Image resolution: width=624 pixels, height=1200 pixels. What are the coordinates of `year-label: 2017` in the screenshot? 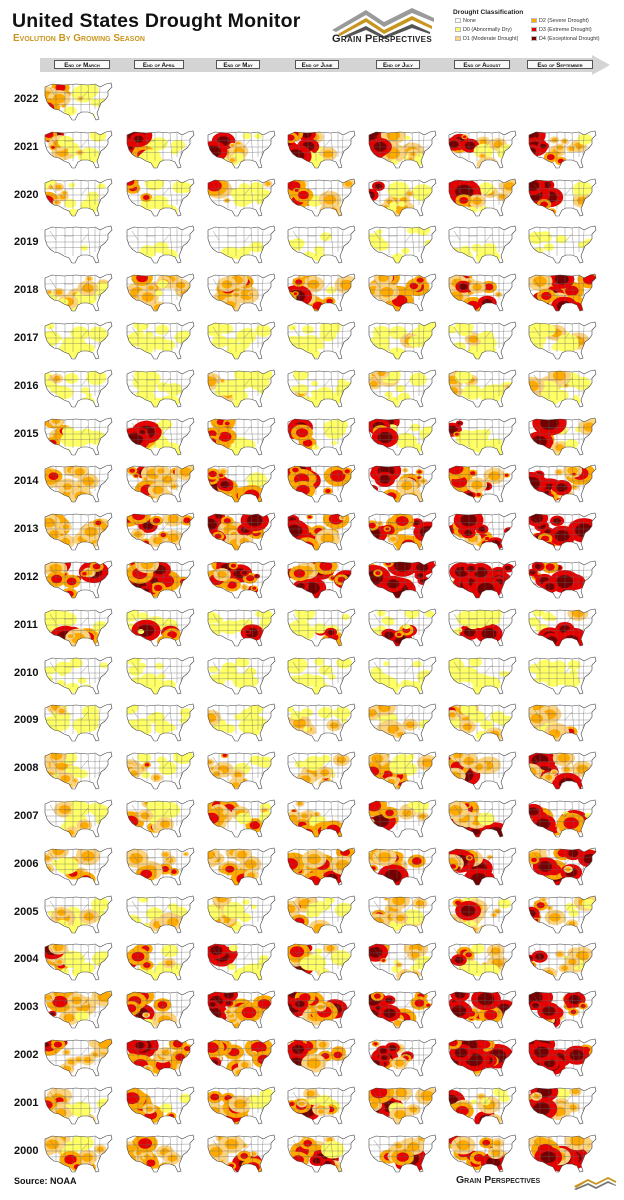 It's located at (26, 338).